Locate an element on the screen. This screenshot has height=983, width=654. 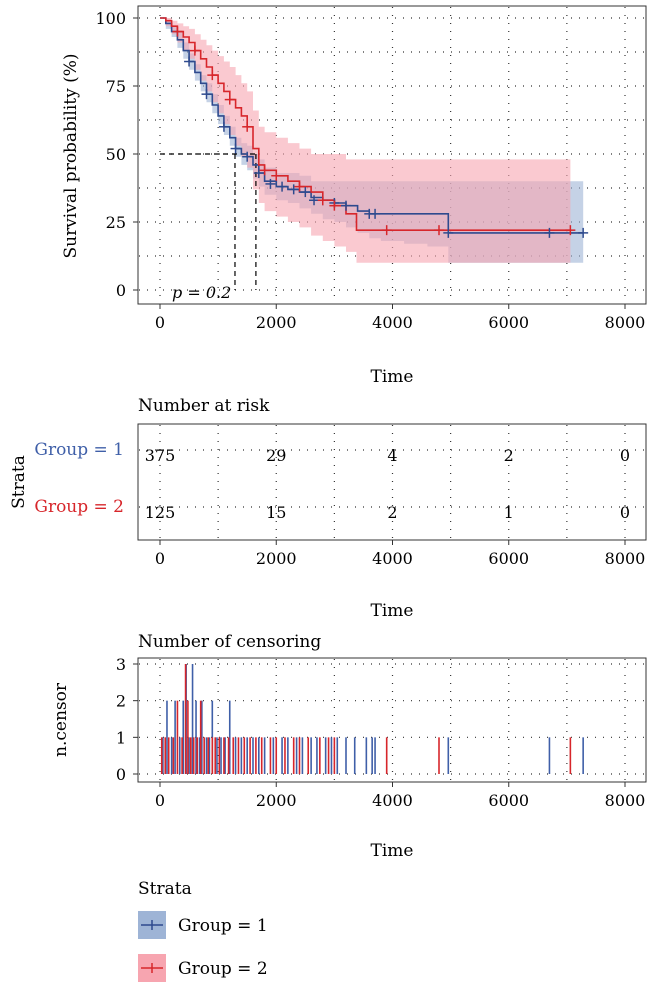
y-tick-label: 75 is located at coordinates (116, 86).